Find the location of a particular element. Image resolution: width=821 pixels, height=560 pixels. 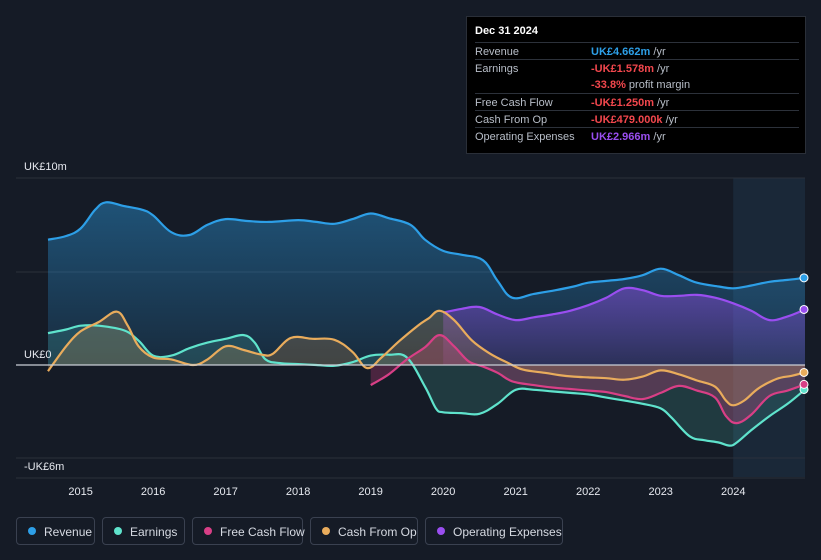

free-cash-flow-area is located at coordinates (587, 379).